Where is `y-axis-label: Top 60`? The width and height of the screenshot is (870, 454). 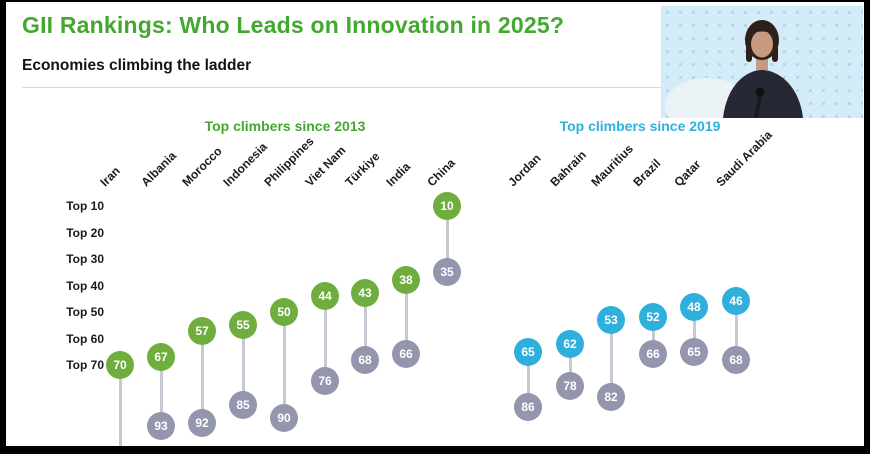 y-axis-label: Top 60 is located at coordinates (85, 338).